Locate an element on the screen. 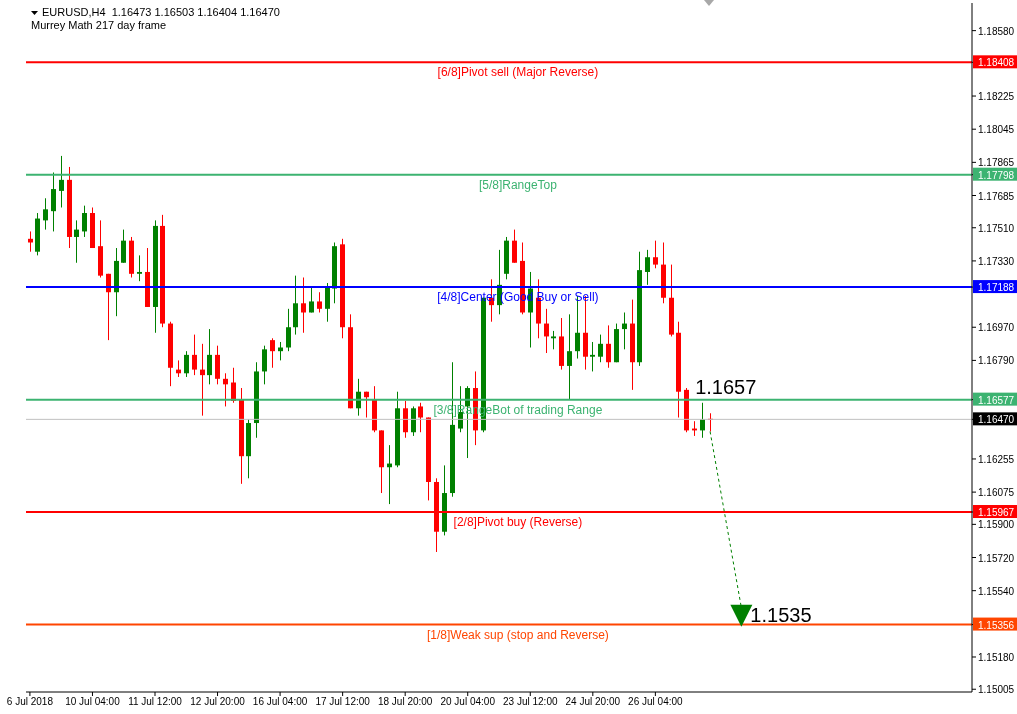 The width and height of the screenshot is (1017, 714). y-tick-label: 1.16790 is located at coordinates (996, 361).